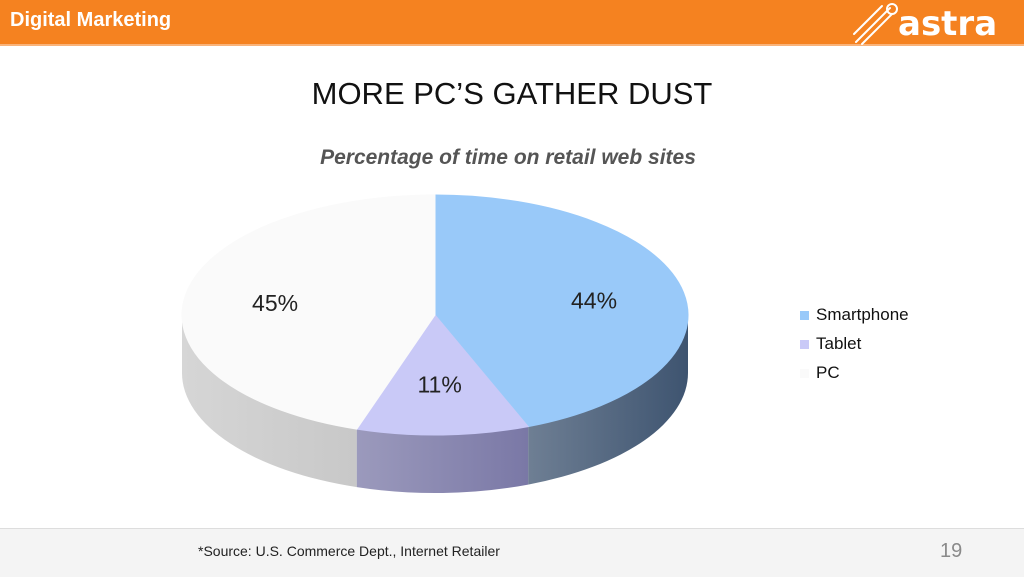 This screenshot has width=1024, height=577. I want to click on legend-label-pc: PC, so click(828, 372).